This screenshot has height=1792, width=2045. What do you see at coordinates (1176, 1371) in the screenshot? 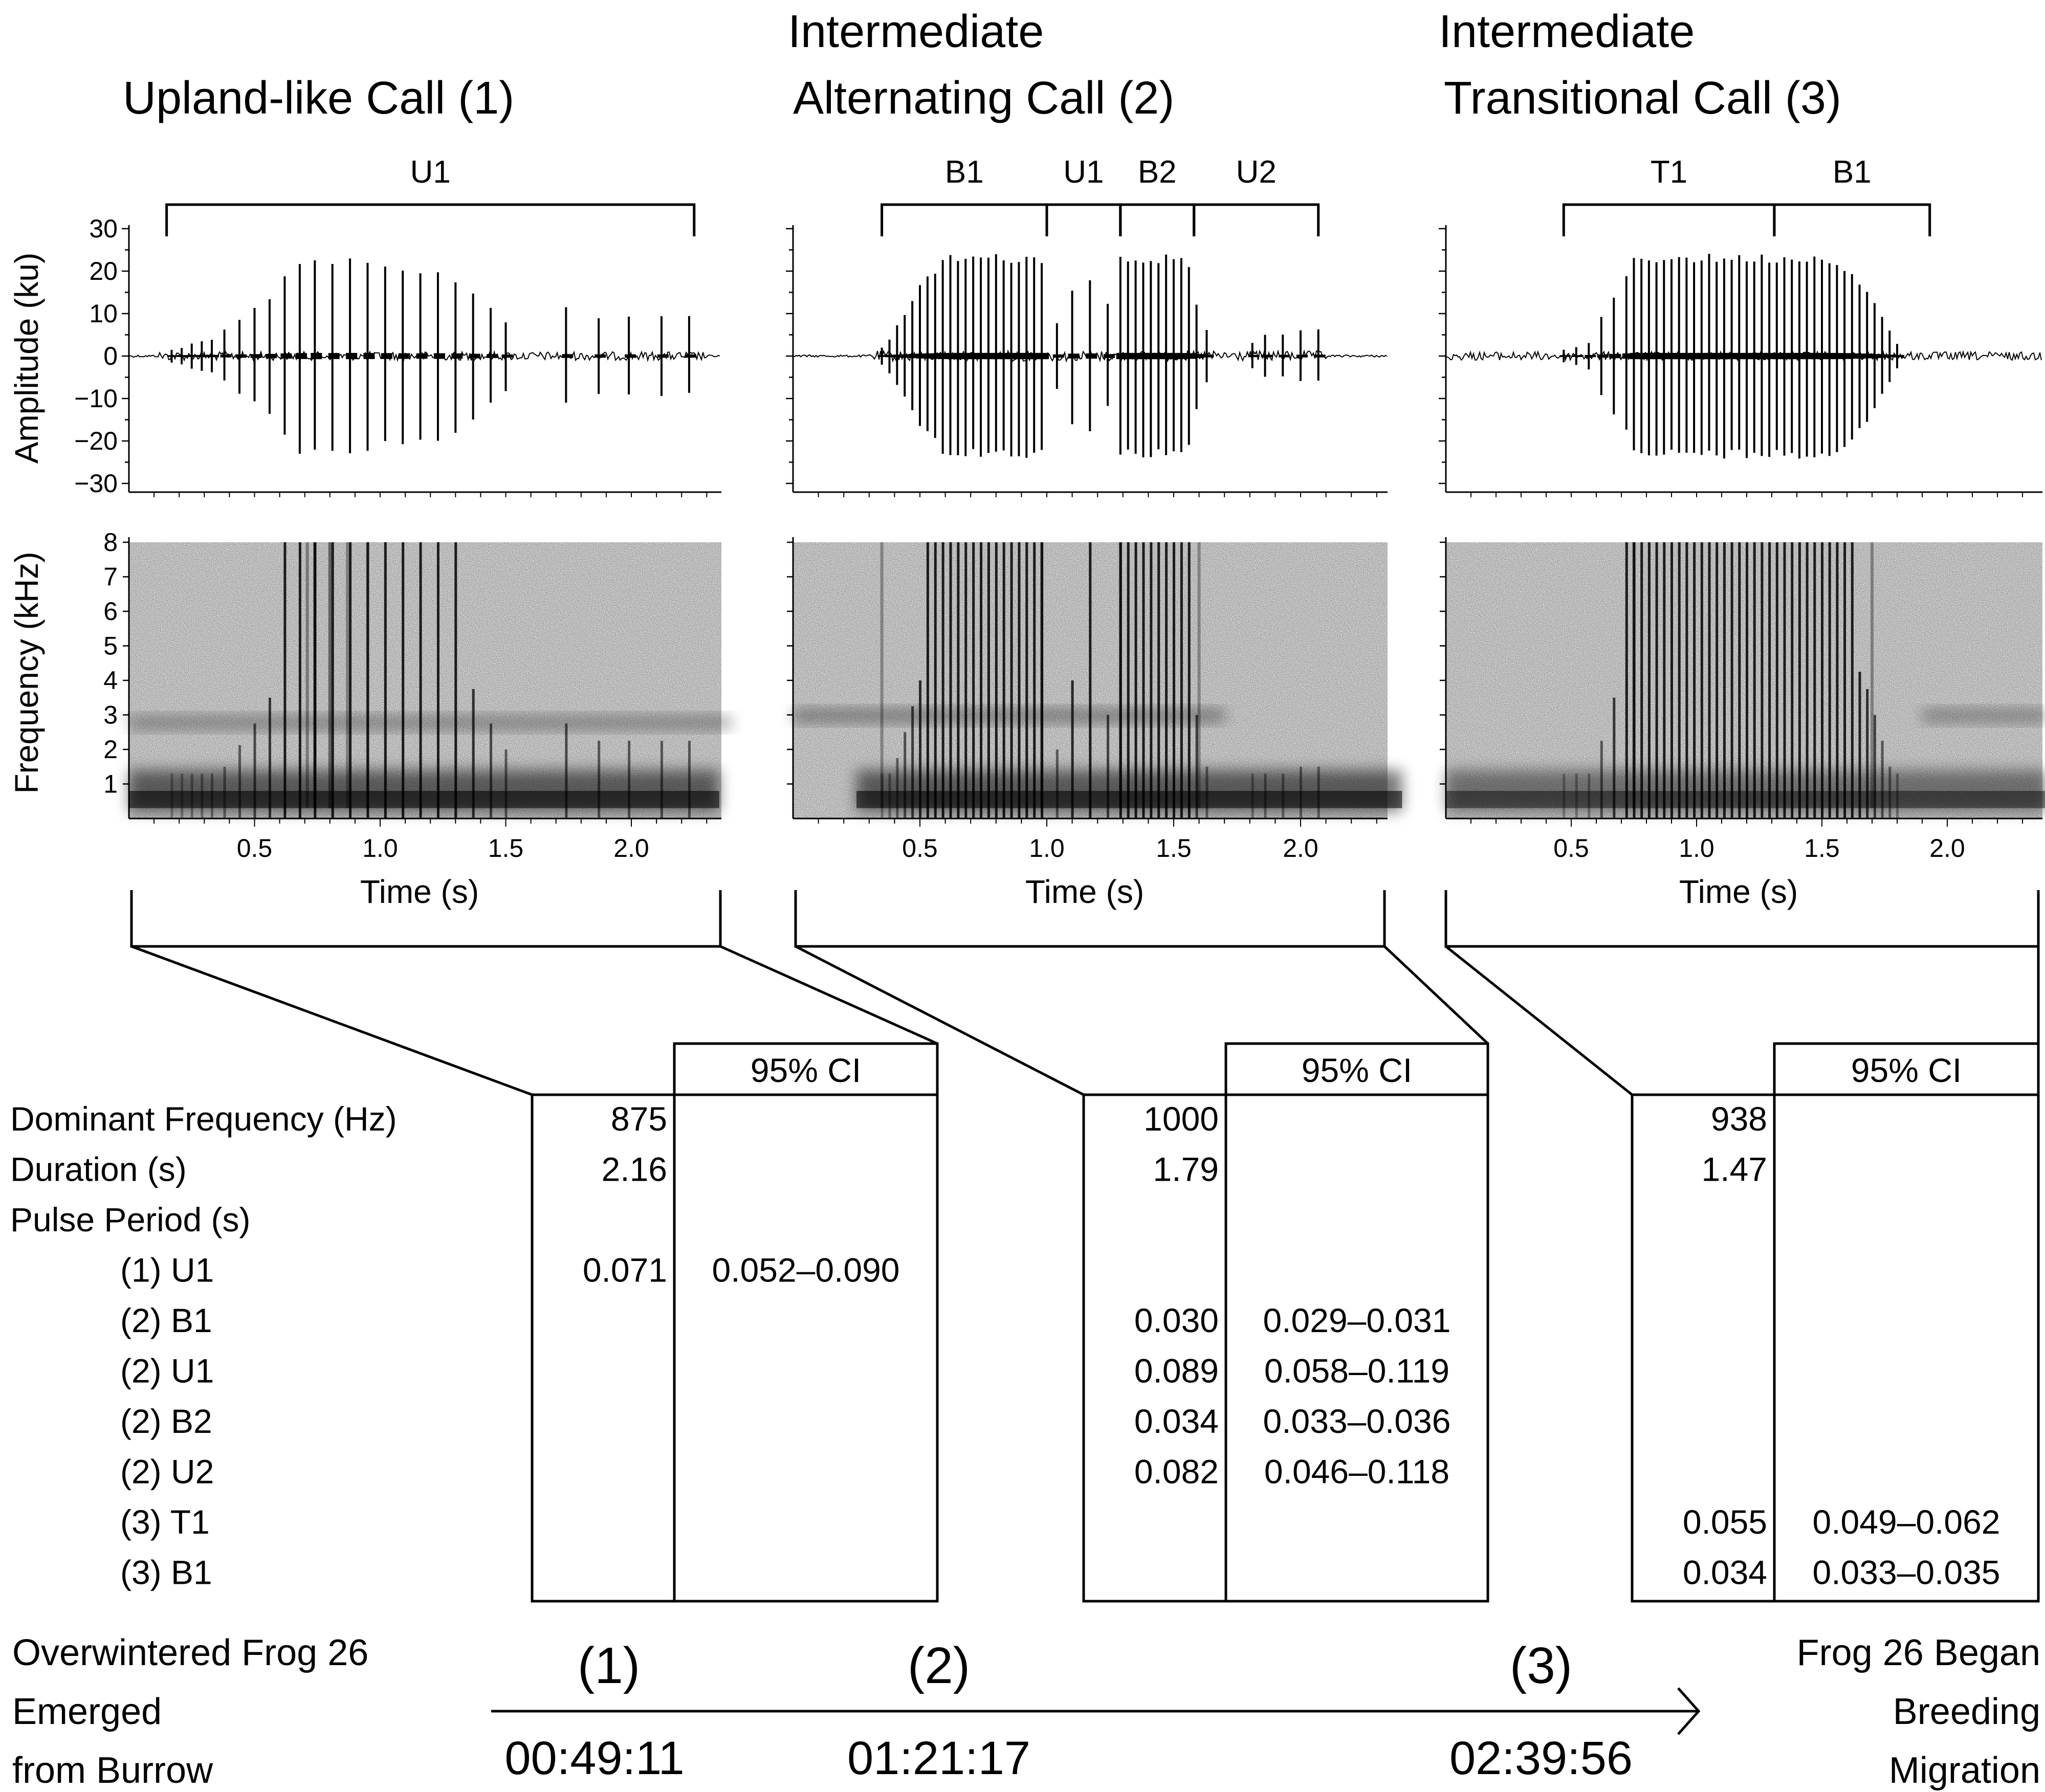
I see `table-value: 0.089` at bounding box center [1176, 1371].